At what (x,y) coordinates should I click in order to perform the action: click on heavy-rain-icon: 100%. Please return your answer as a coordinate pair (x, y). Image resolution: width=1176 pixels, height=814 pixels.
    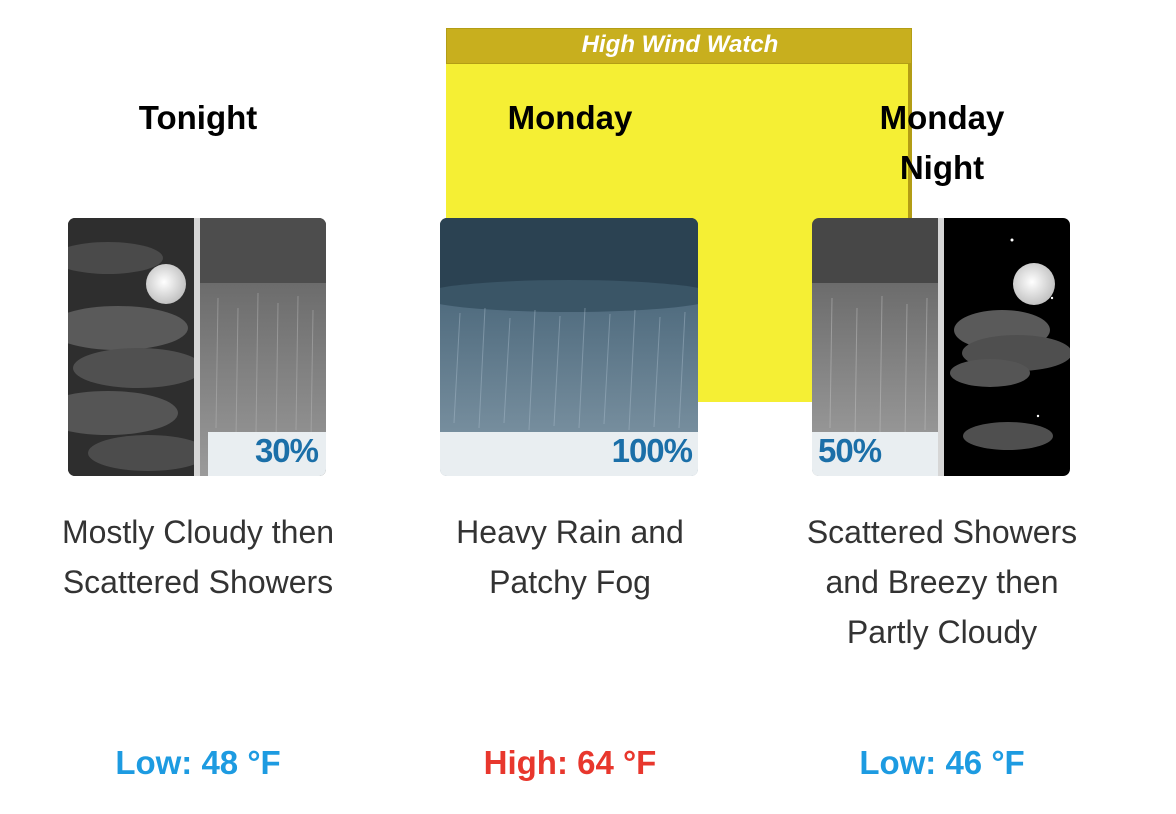
    Looking at the image, I should click on (569, 347).